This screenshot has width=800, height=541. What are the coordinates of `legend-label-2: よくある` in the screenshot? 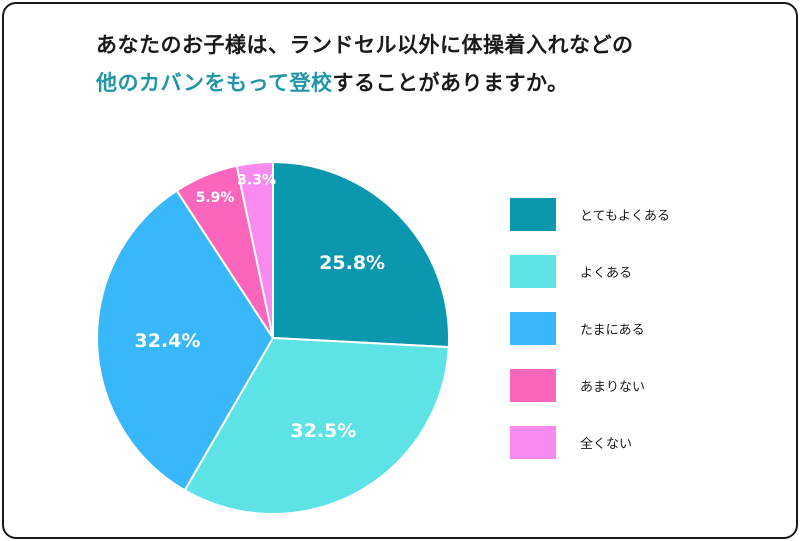 It's located at (606, 273).